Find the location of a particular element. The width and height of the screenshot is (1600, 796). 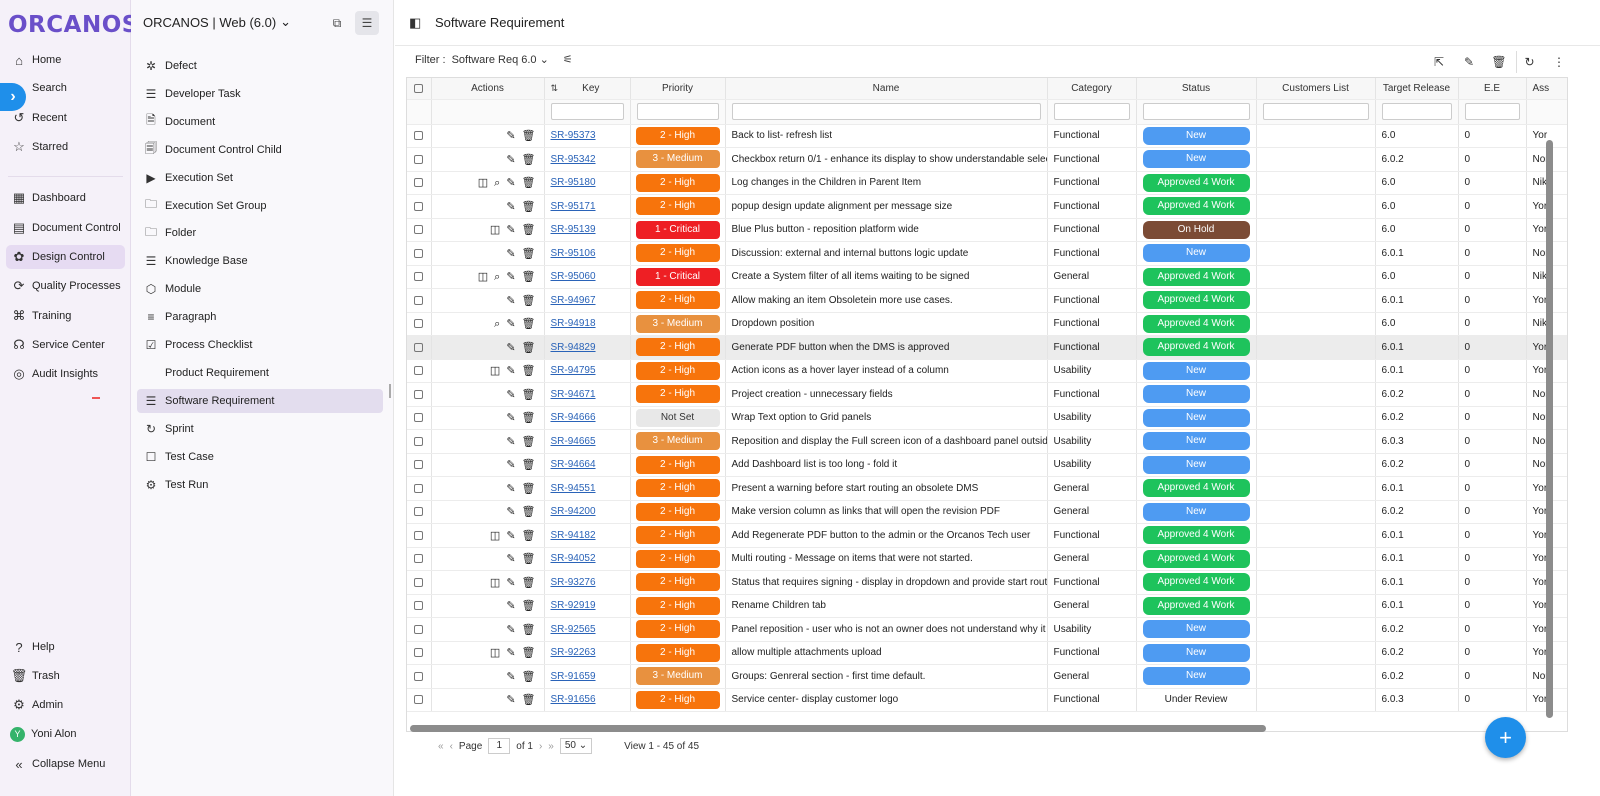

tree-item-execution-set-group: 🗀 Execution Set Group is located at coordinates (260, 206).